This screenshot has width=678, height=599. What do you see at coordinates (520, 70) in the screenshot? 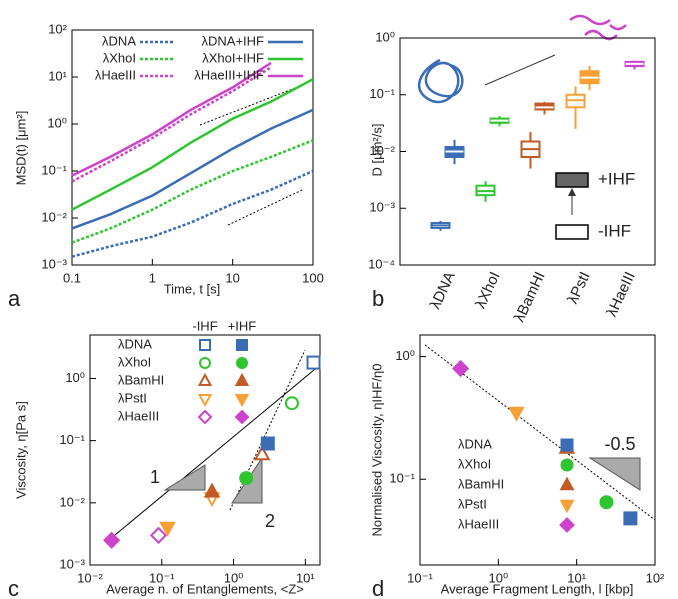
I see `arrow` at bounding box center [520, 70].